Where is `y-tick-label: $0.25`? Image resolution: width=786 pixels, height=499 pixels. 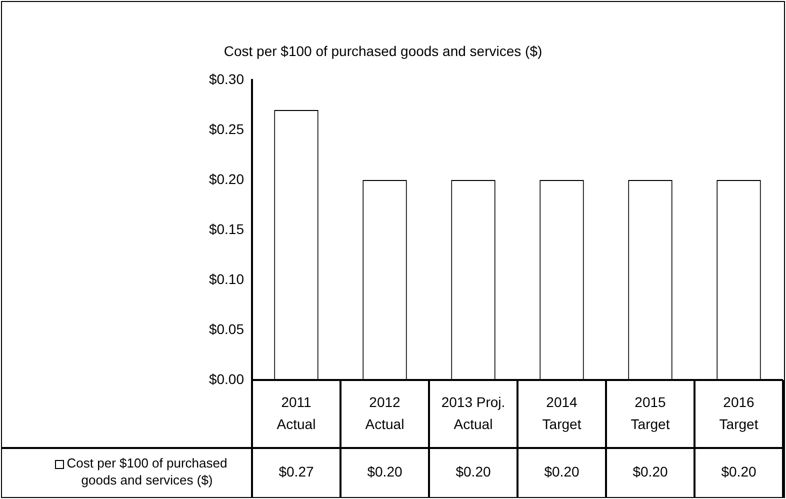
y-tick-label: $0.25 is located at coordinates (226, 128).